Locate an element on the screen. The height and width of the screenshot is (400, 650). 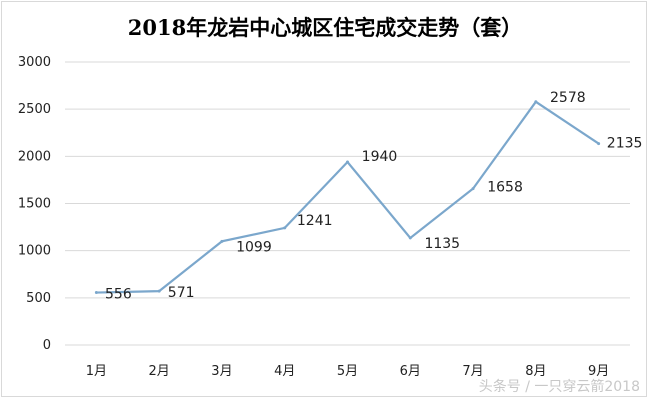
data-label: 571 is located at coordinates (181, 293).